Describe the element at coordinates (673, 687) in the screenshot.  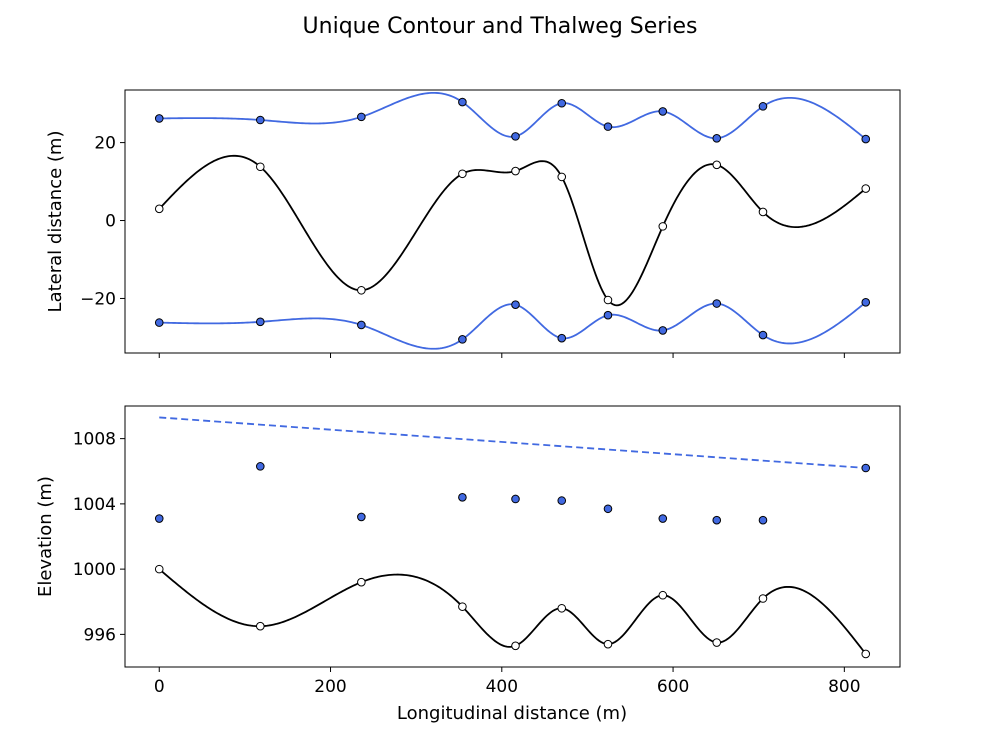
I see `bottom-x-tick-label: 600` at that location.